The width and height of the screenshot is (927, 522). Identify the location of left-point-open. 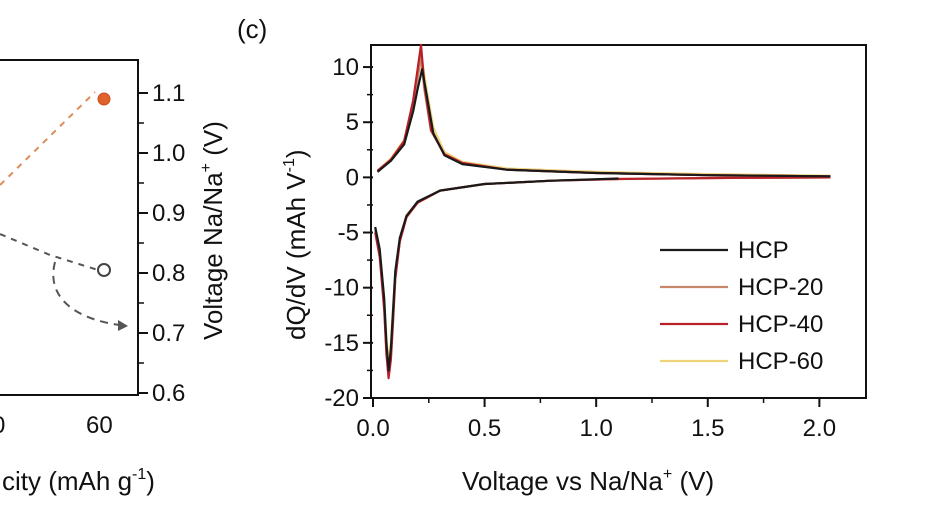
(104, 270).